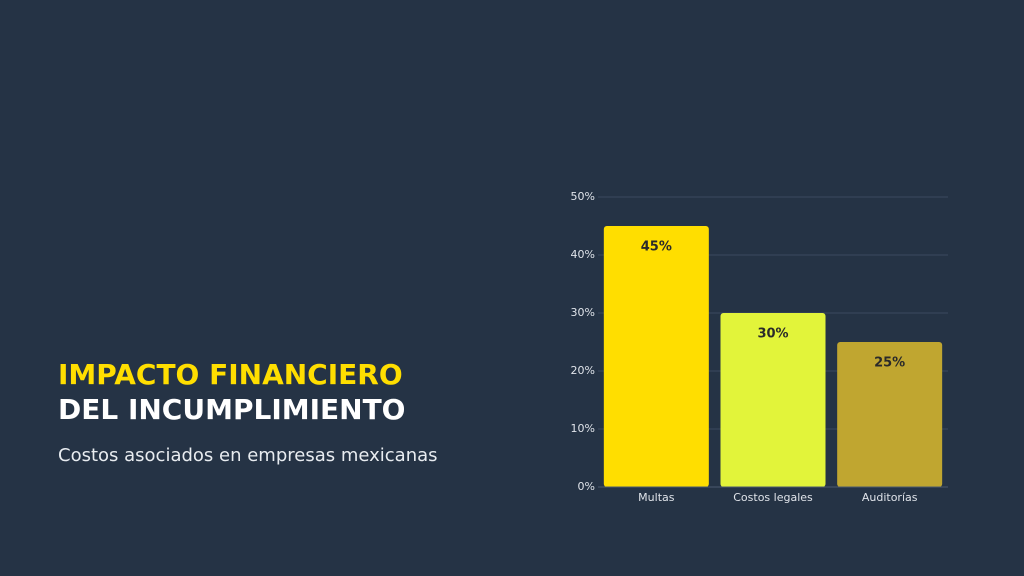 The height and width of the screenshot is (576, 1024). Describe the element at coordinates (656, 247) in the screenshot. I see `value-label: 45%` at that location.